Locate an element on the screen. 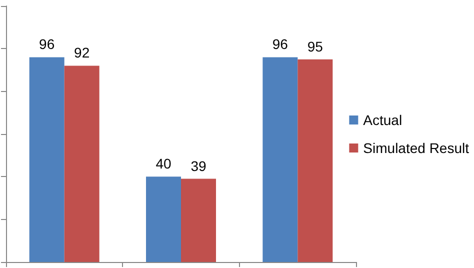  data-label: 40 is located at coordinates (164, 164).